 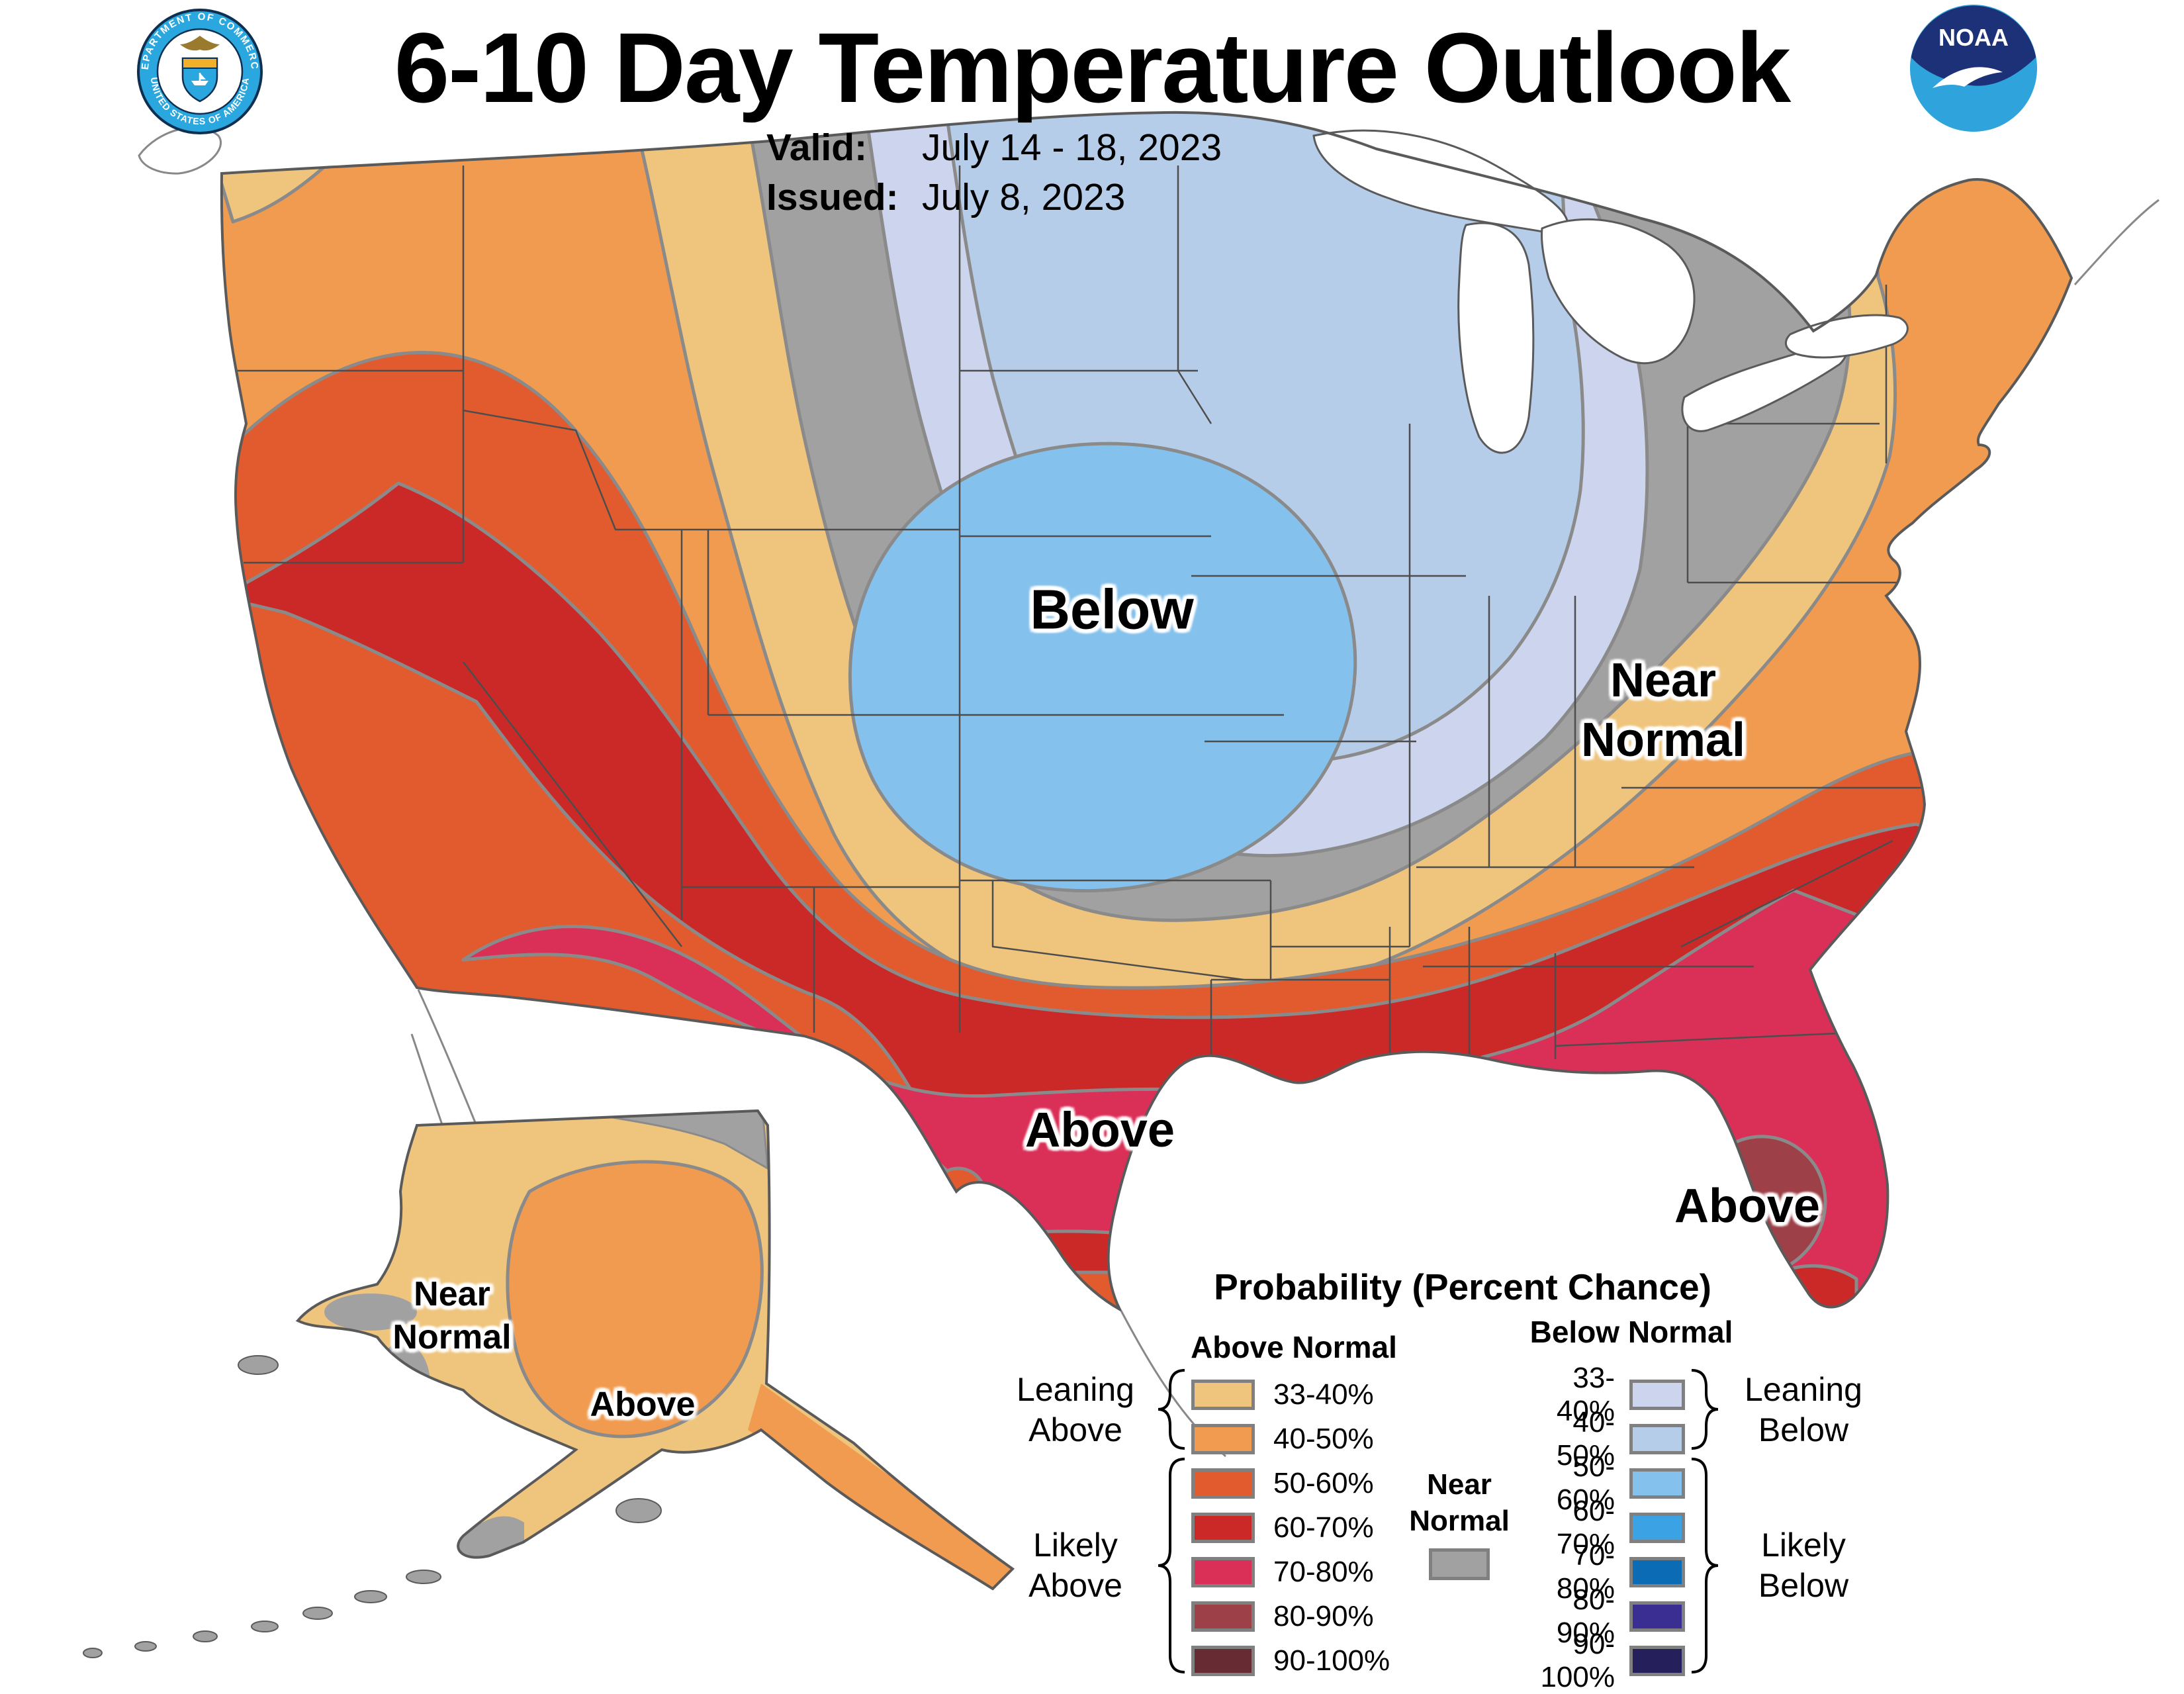 I want to click on map-label-above-florida: Above, so click(x=1747, y=1206).